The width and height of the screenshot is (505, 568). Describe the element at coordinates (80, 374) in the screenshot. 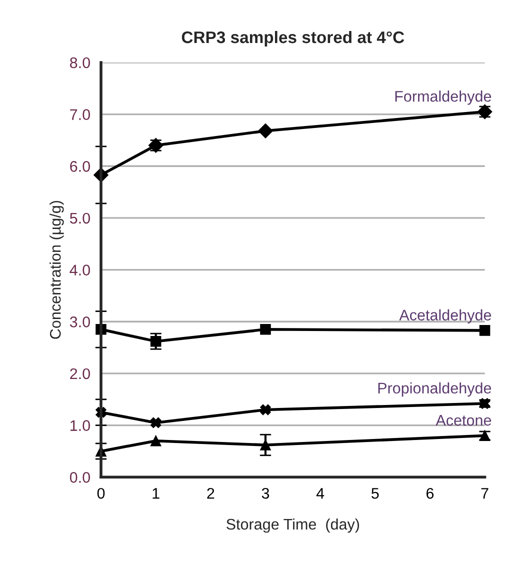

I see `y-tick-label: 2.0` at that location.